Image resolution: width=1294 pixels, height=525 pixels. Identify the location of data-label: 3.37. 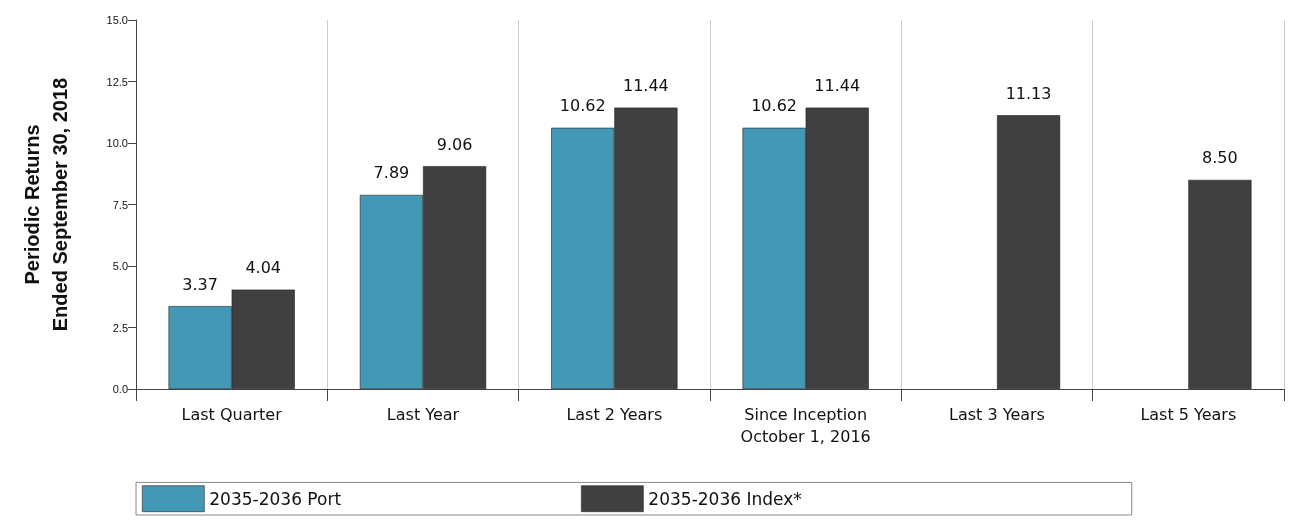
(200, 284).